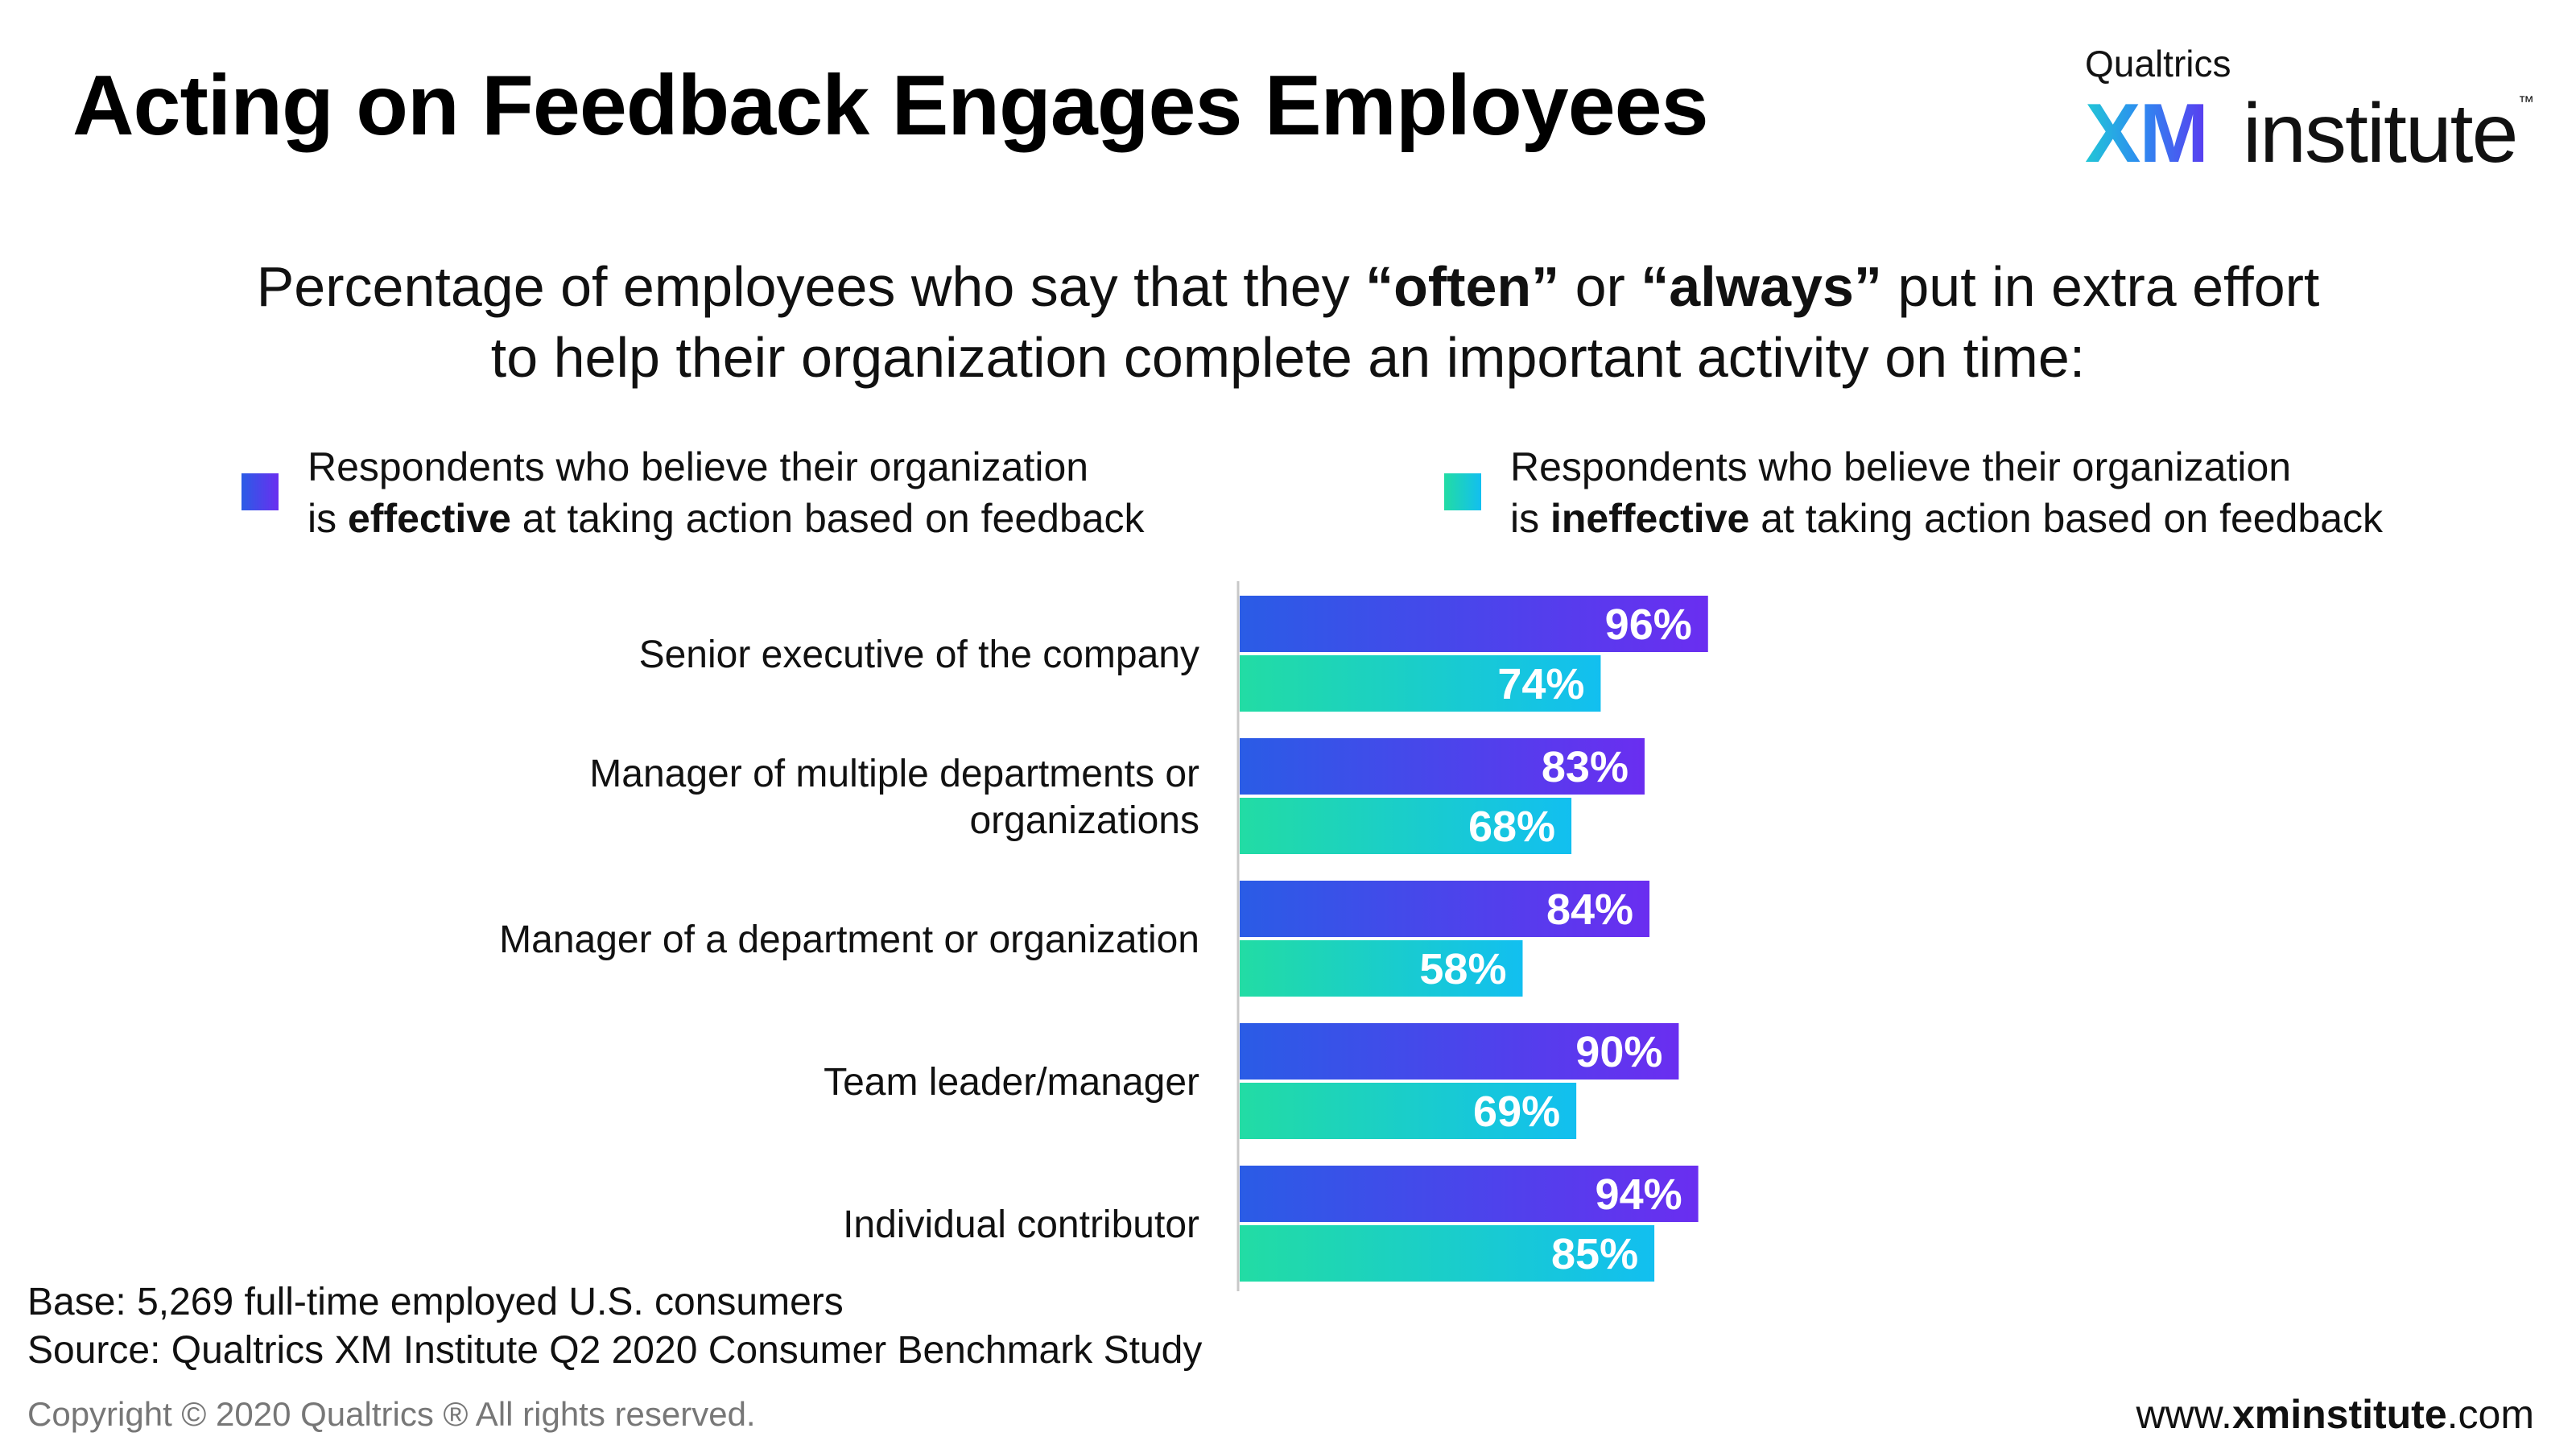 The image size is (2576, 1449). Describe the element at coordinates (1540, 684) in the screenshot. I see `data-label-ineffective: 74%` at that location.